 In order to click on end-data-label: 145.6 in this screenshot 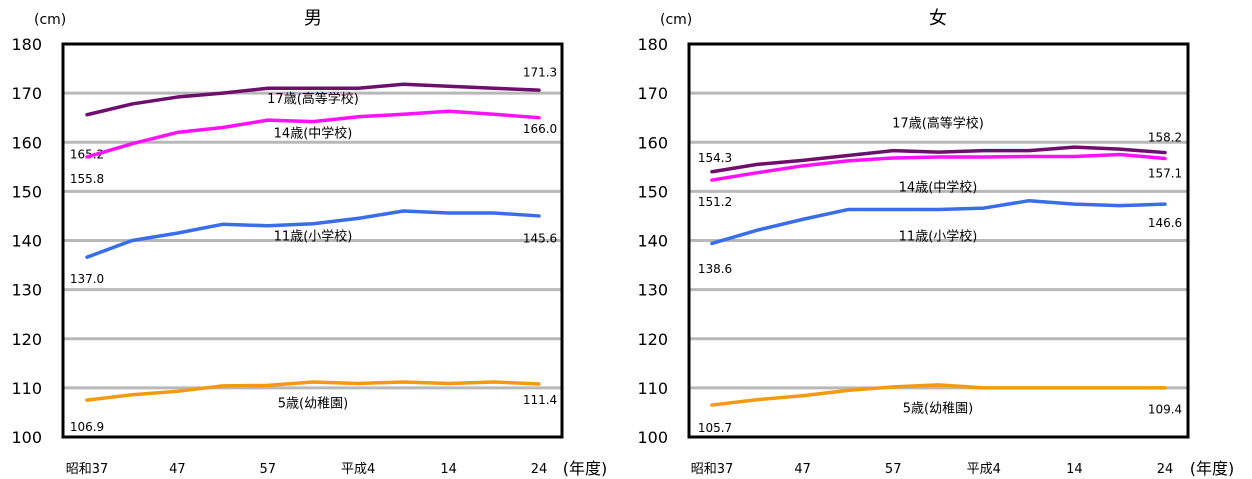, I will do `click(540, 239)`.